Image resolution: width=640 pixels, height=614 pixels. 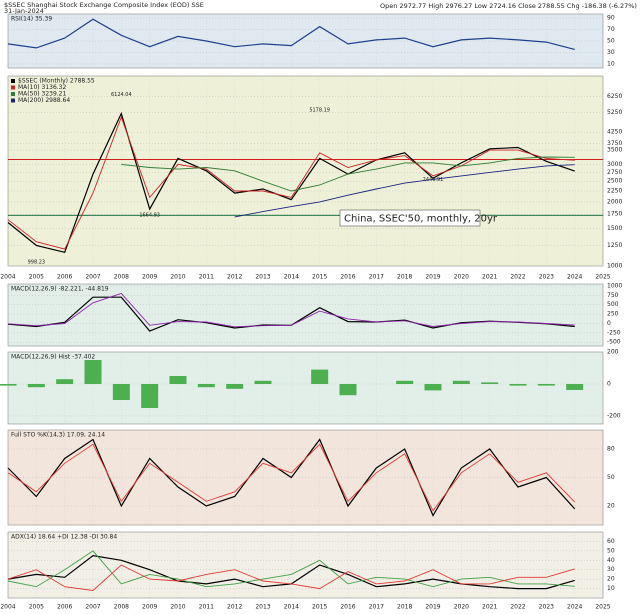 I want to click on legend-label: MA(200) 2988.64, so click(x=44, y=100).